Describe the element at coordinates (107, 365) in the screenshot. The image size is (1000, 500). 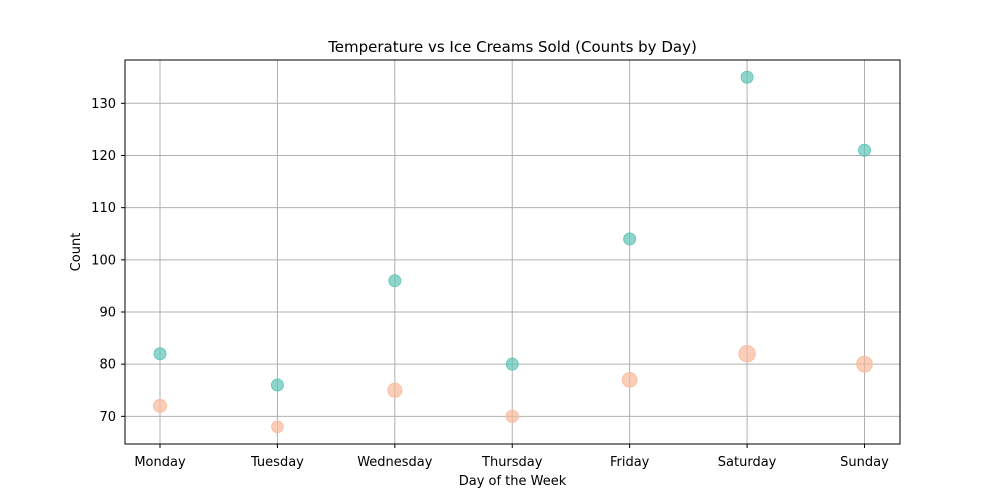
I see `y-tick-label: 80` at that location.